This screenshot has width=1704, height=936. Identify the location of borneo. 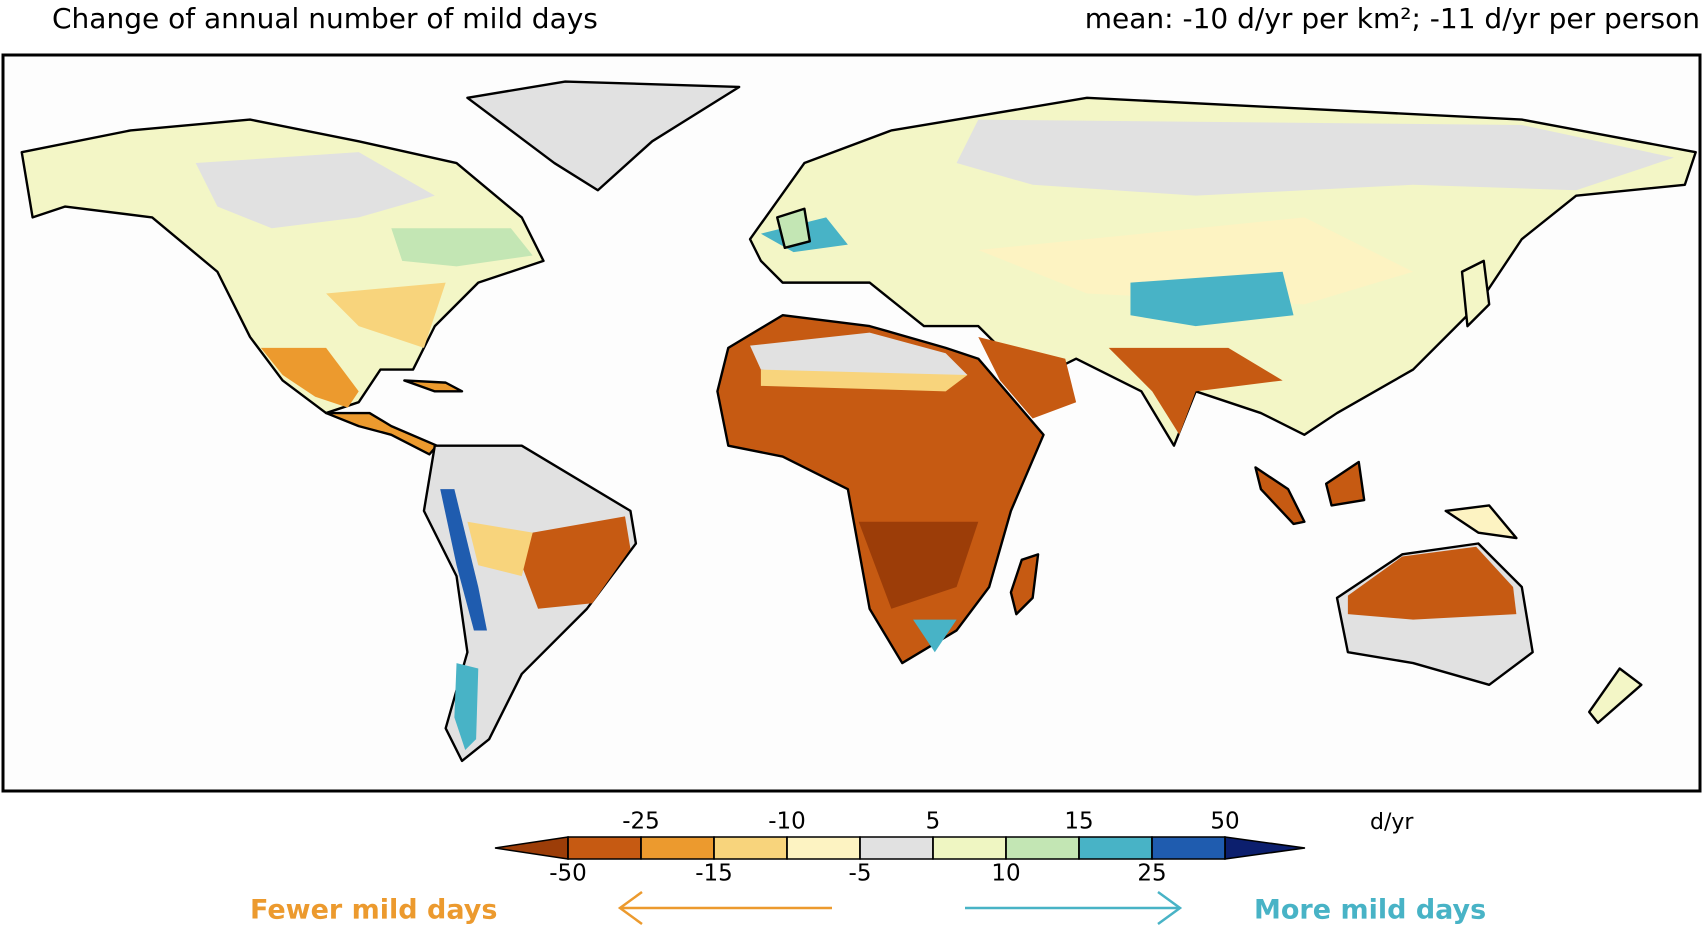
(1345, 483).